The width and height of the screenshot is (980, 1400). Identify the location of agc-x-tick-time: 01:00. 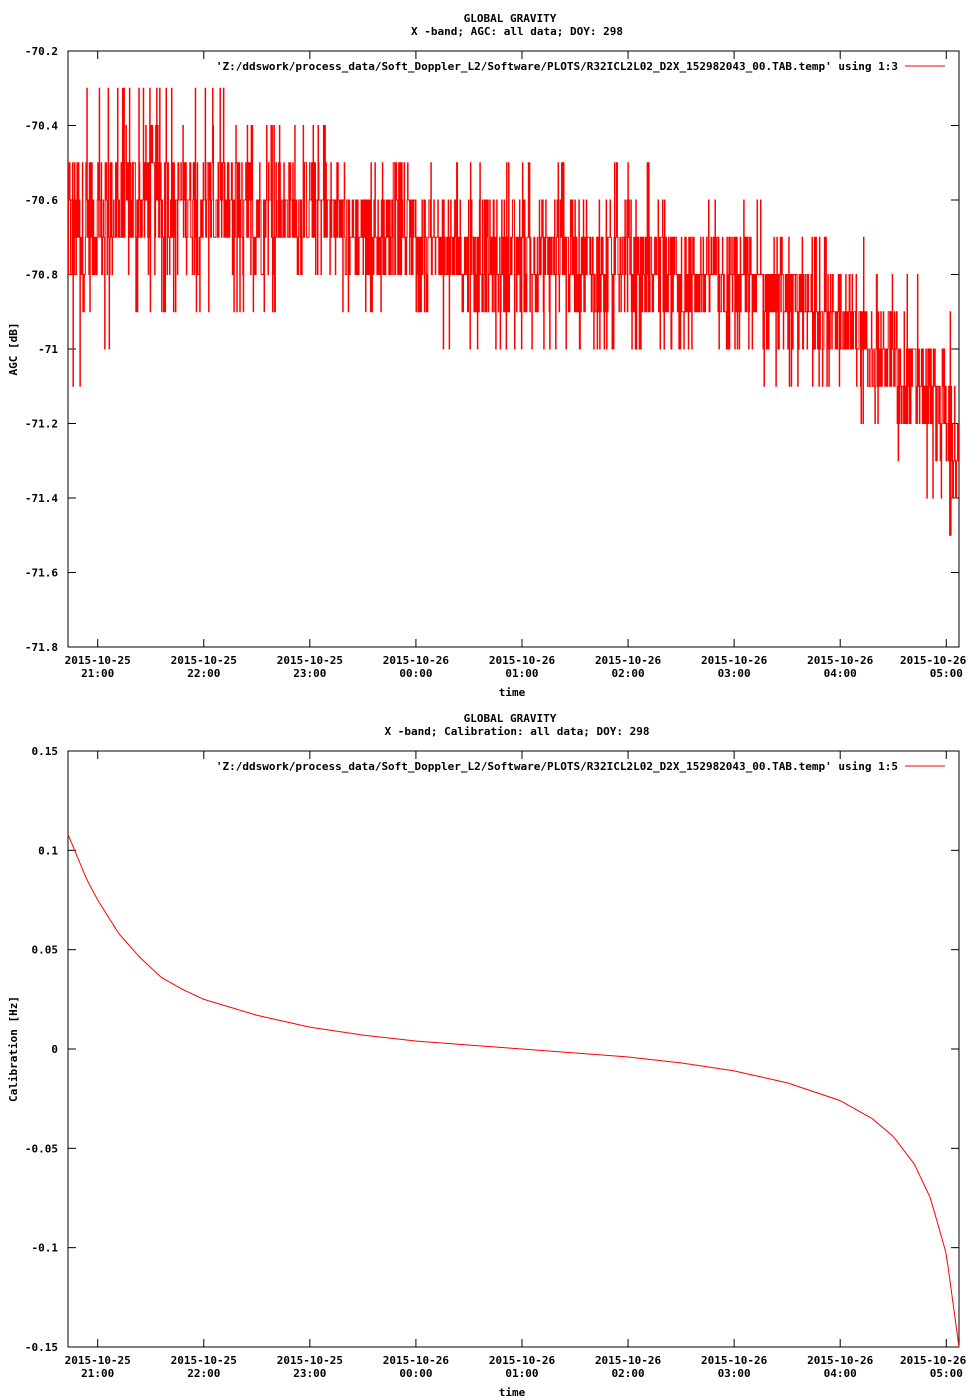
(521, 673).